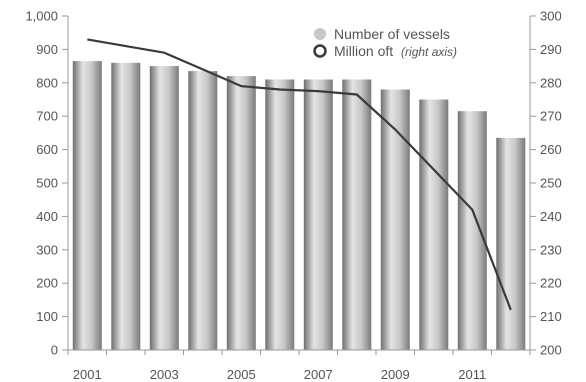 The image size is (586, 382). Describe the element at coordinates (395, 374) in the screenshot. I see `x-tick-label: 2009` at that location.